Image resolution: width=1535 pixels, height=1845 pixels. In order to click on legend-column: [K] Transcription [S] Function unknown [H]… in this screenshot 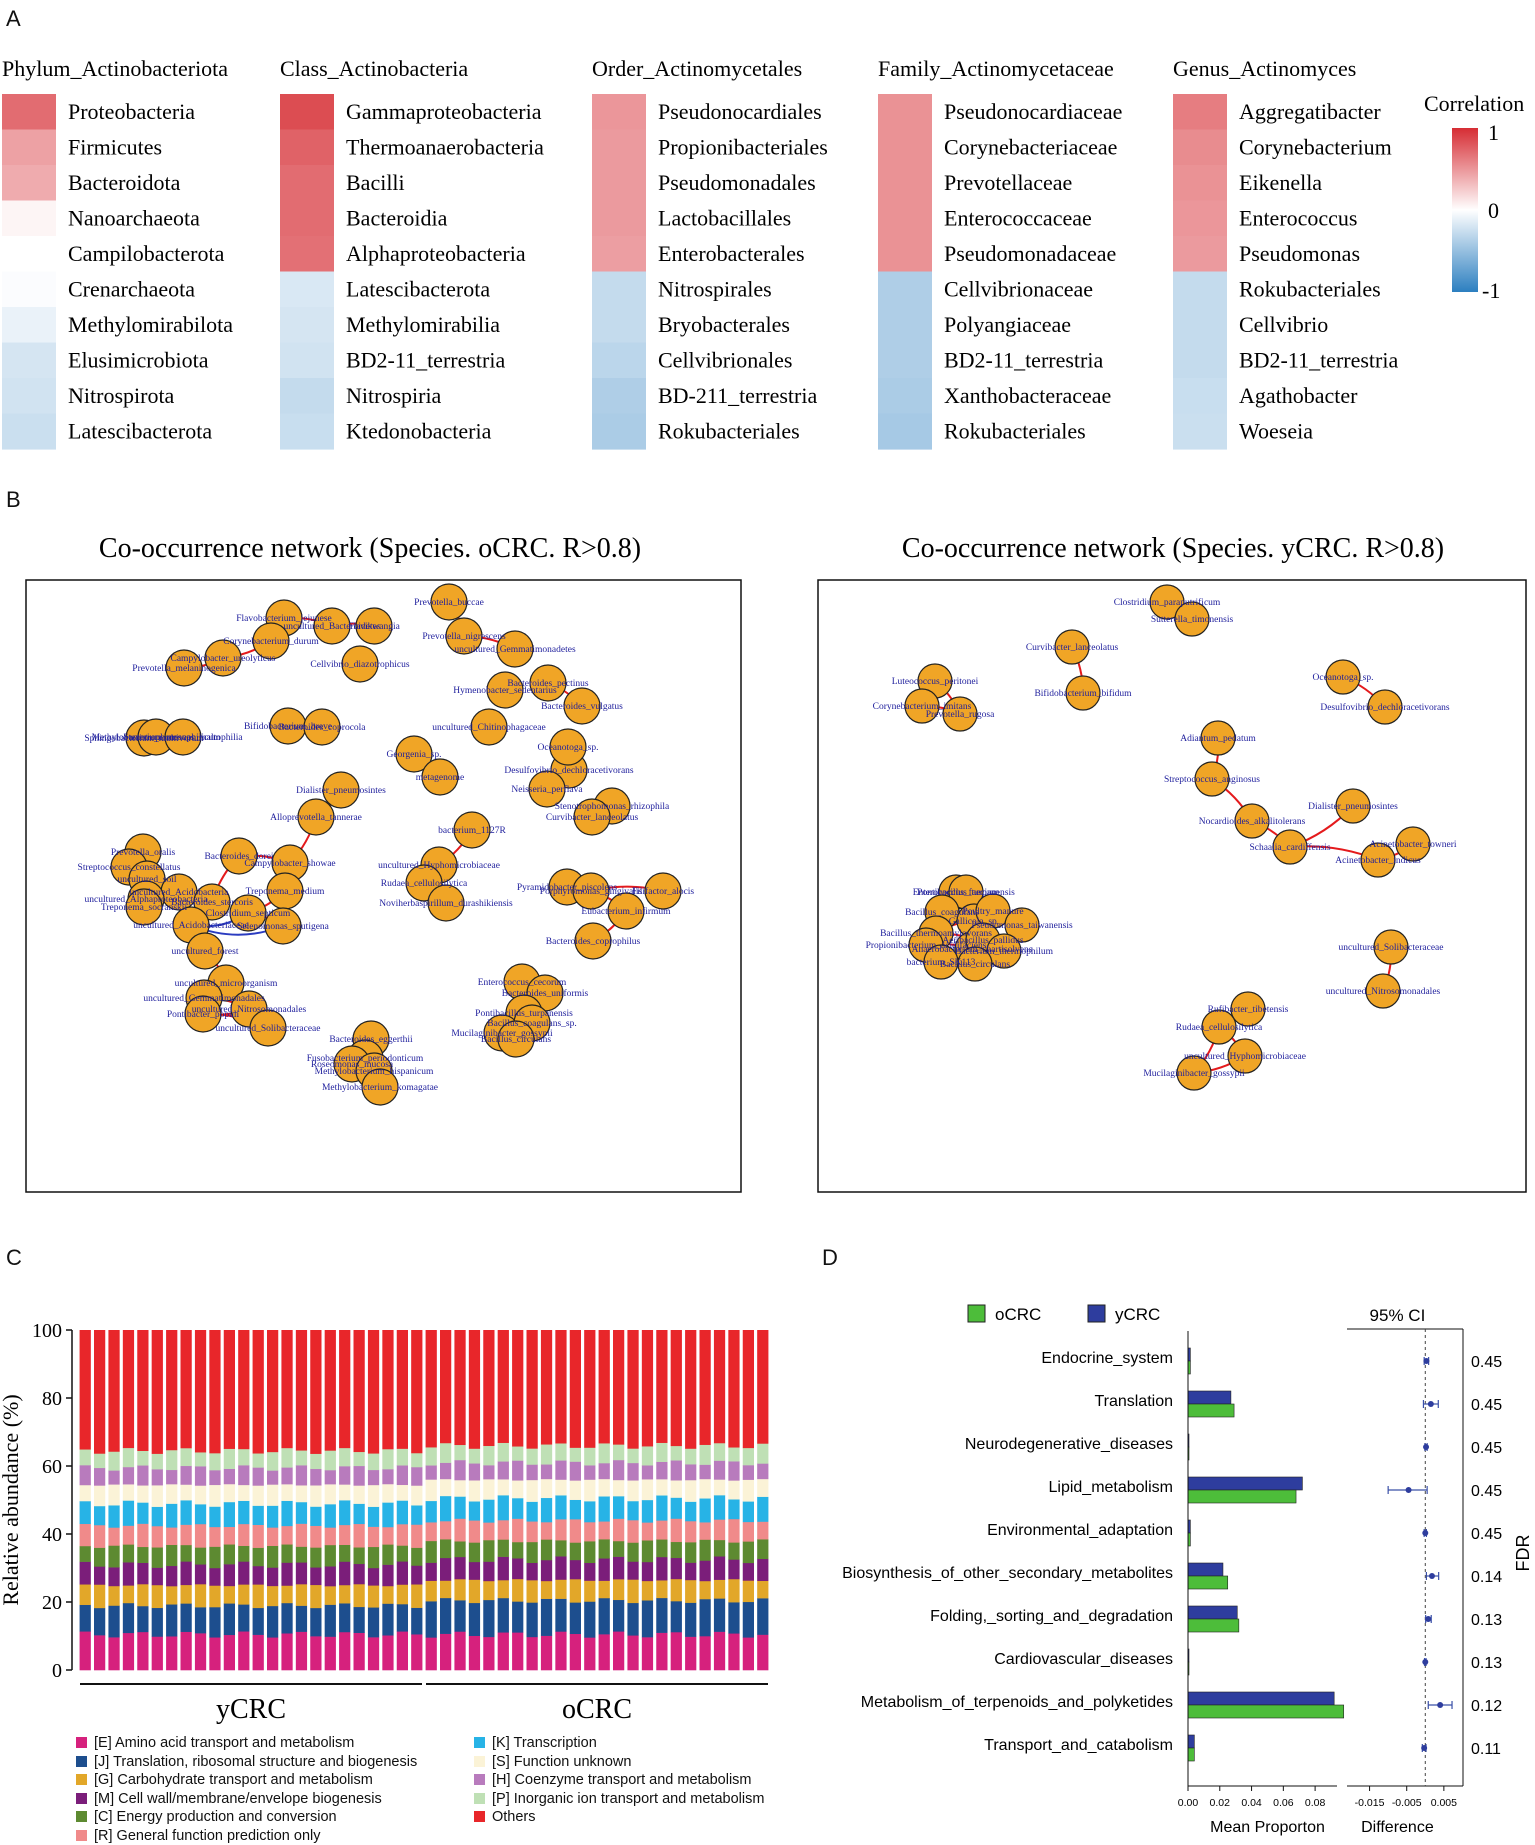, I will do `click(619, 1780)`.